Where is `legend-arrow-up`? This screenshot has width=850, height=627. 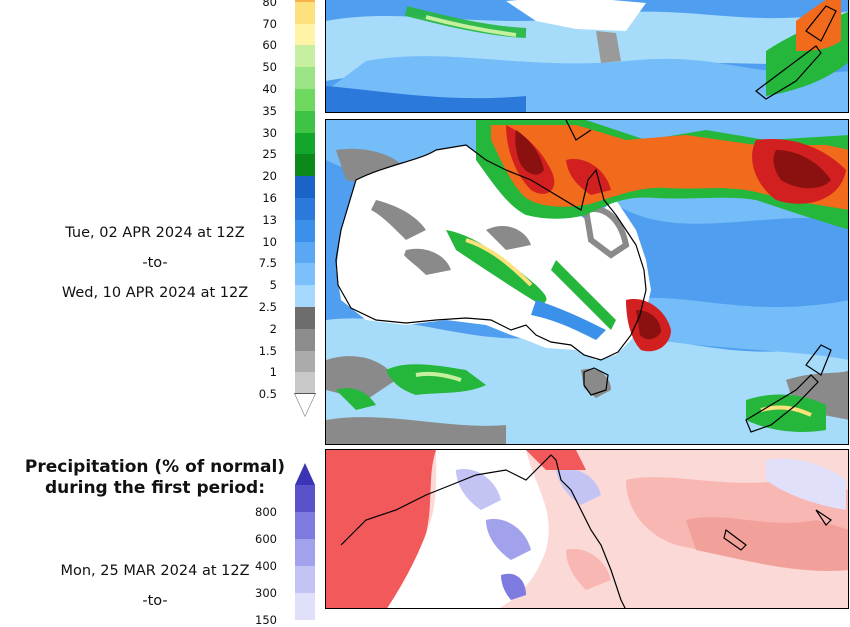
legend-arrow-up is located at coordinates (305, 474).